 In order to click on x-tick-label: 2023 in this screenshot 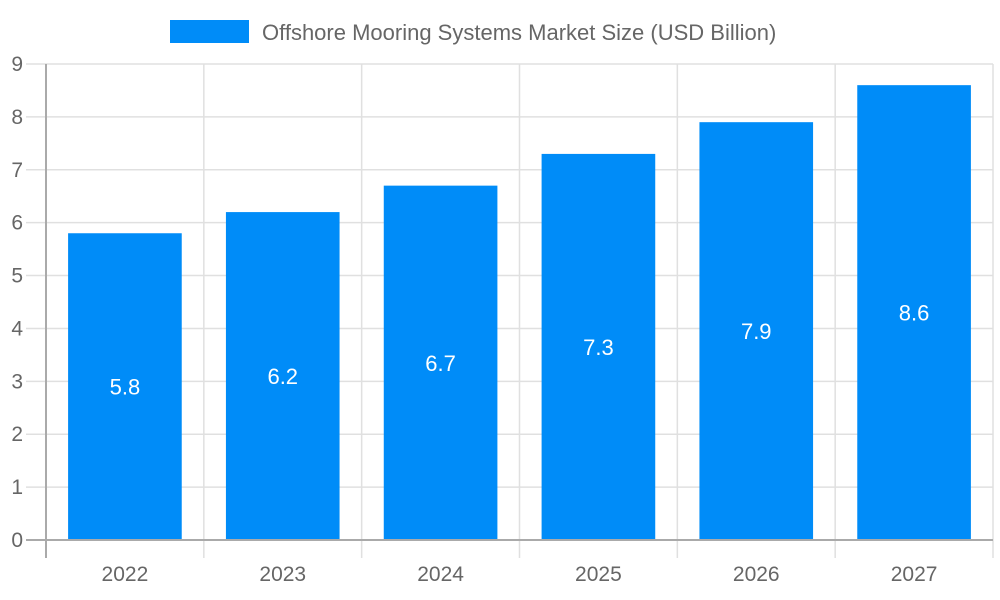, I will do `click(282, 574)`.